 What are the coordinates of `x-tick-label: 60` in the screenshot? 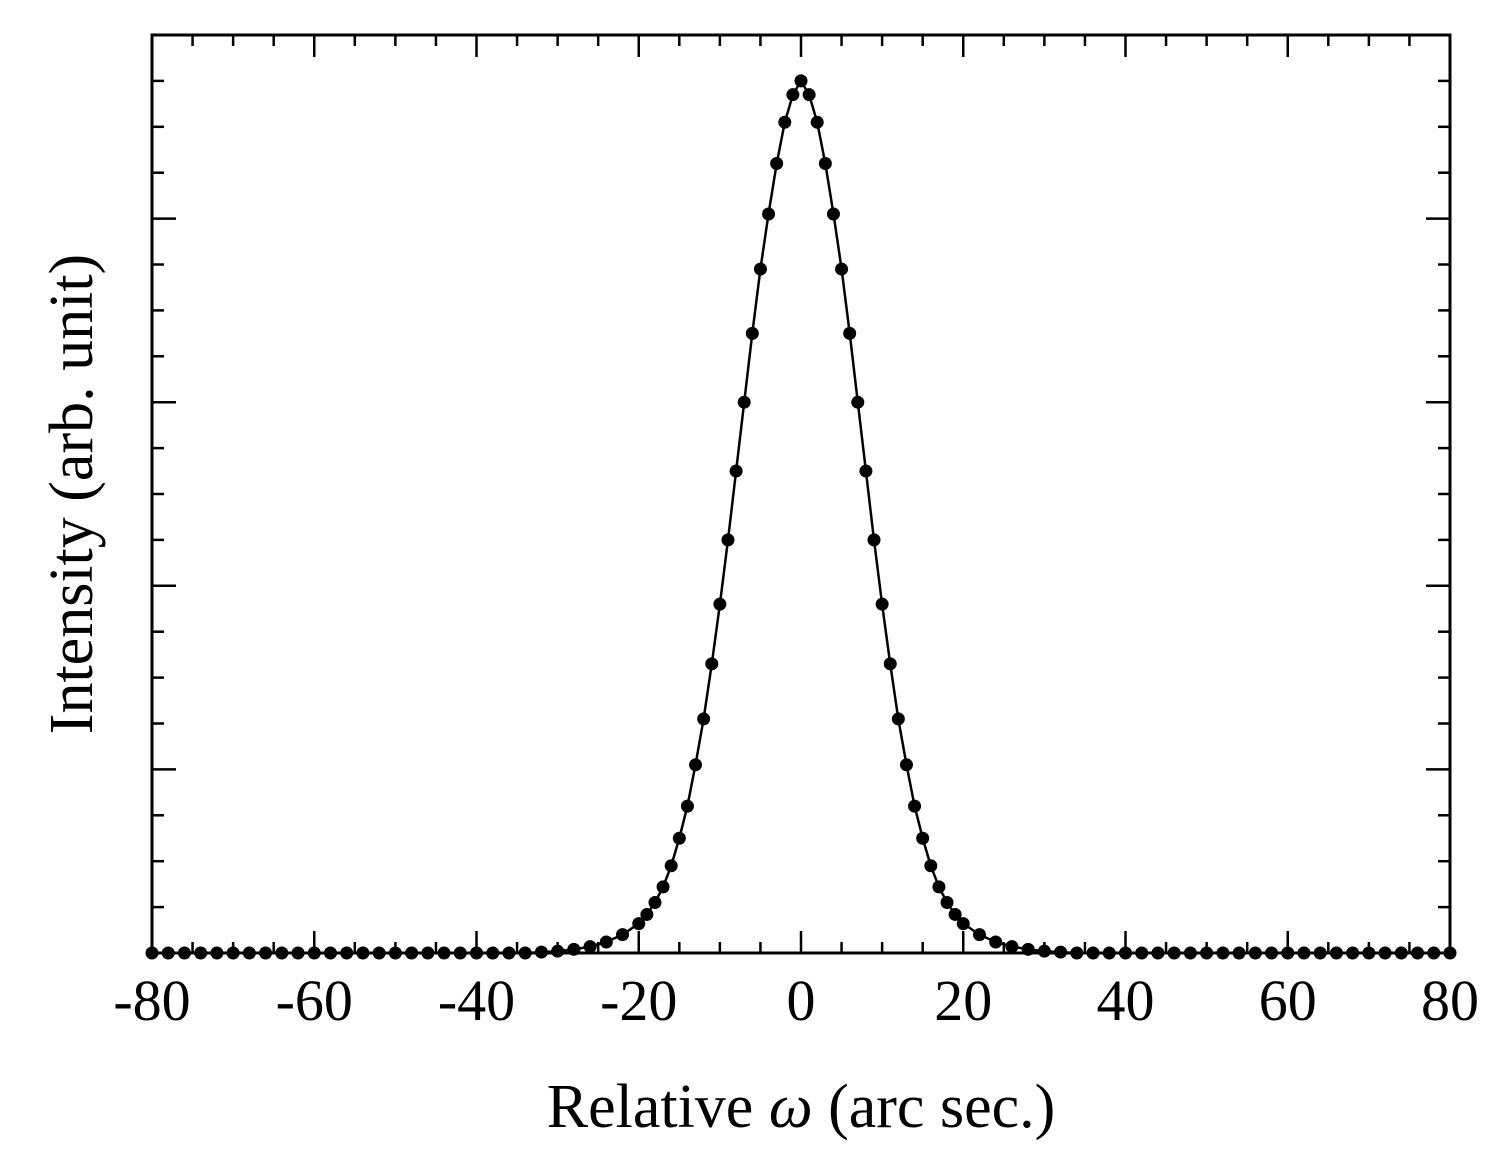 It's located at (1288, 1000).